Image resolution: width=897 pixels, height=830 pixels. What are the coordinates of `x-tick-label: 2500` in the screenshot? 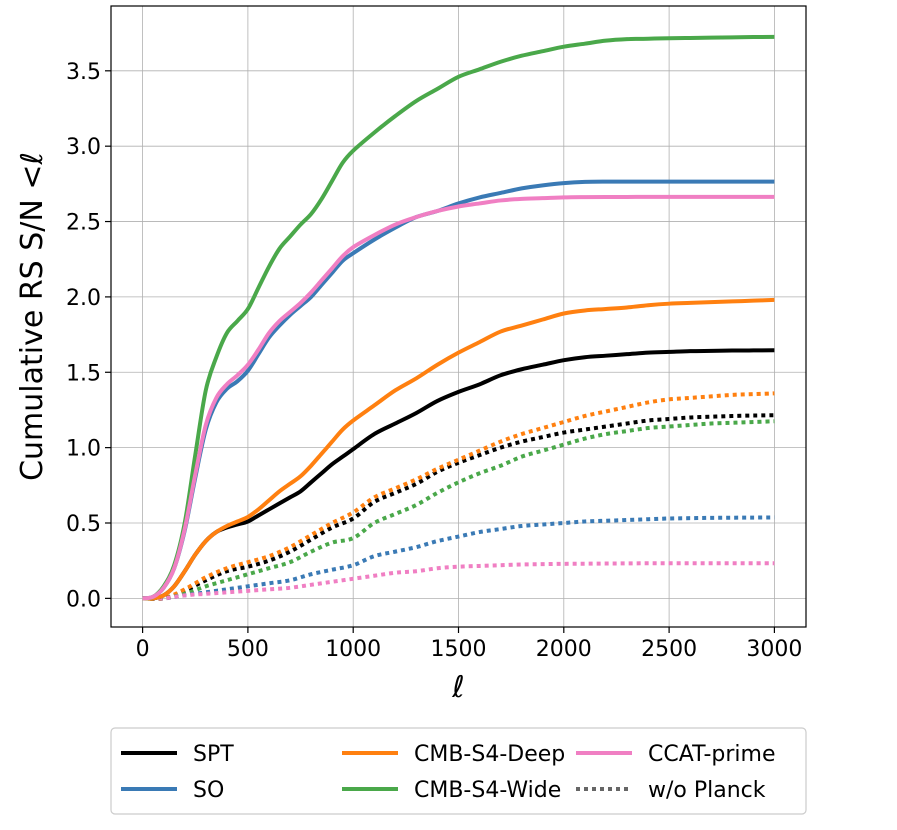 It's located at (669, 649).